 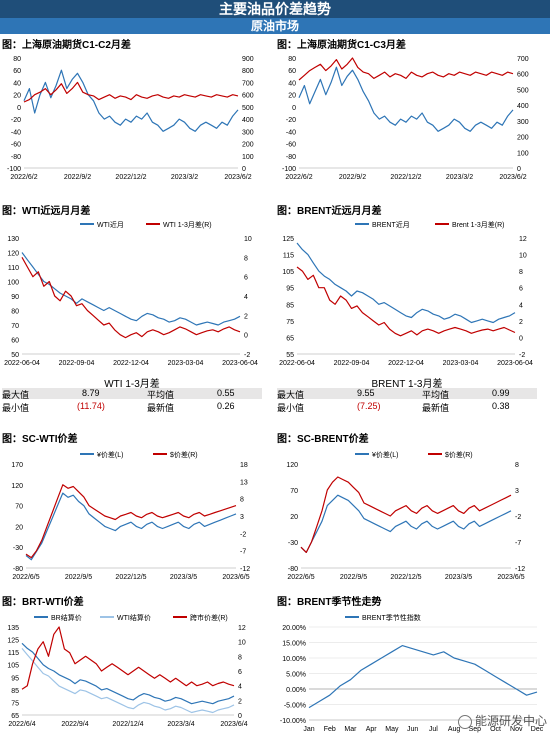 What do you see at coordinates (17, 465) in the screenshot?
I see `y-tick-left: 170` at bounding box center [17, 465].